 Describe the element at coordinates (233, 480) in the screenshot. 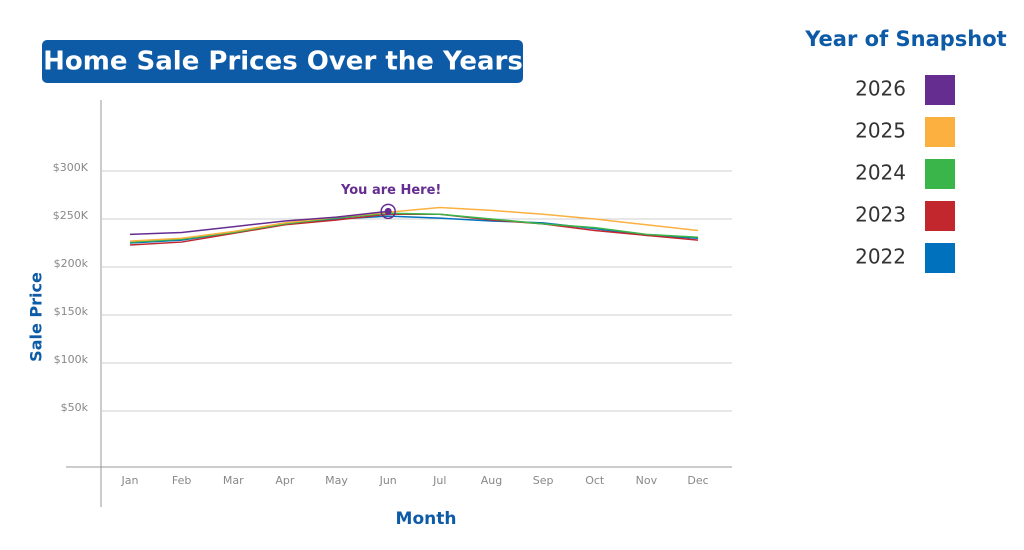

I see `x-tick-label: Mar` at that location.